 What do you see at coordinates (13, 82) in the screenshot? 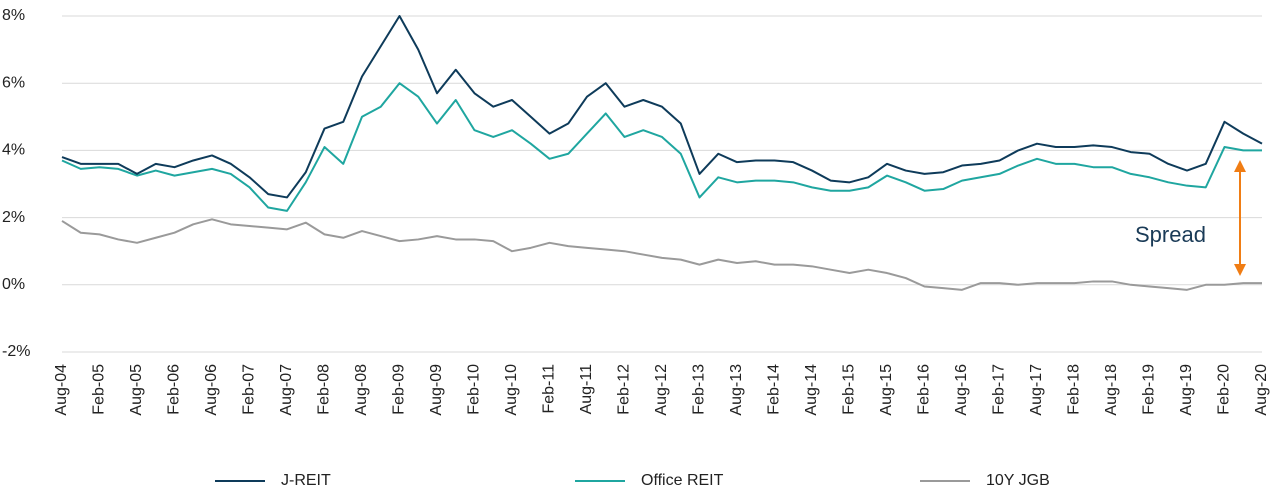
I see `y-tick-label: 6%` at bounding box center [13, 82].